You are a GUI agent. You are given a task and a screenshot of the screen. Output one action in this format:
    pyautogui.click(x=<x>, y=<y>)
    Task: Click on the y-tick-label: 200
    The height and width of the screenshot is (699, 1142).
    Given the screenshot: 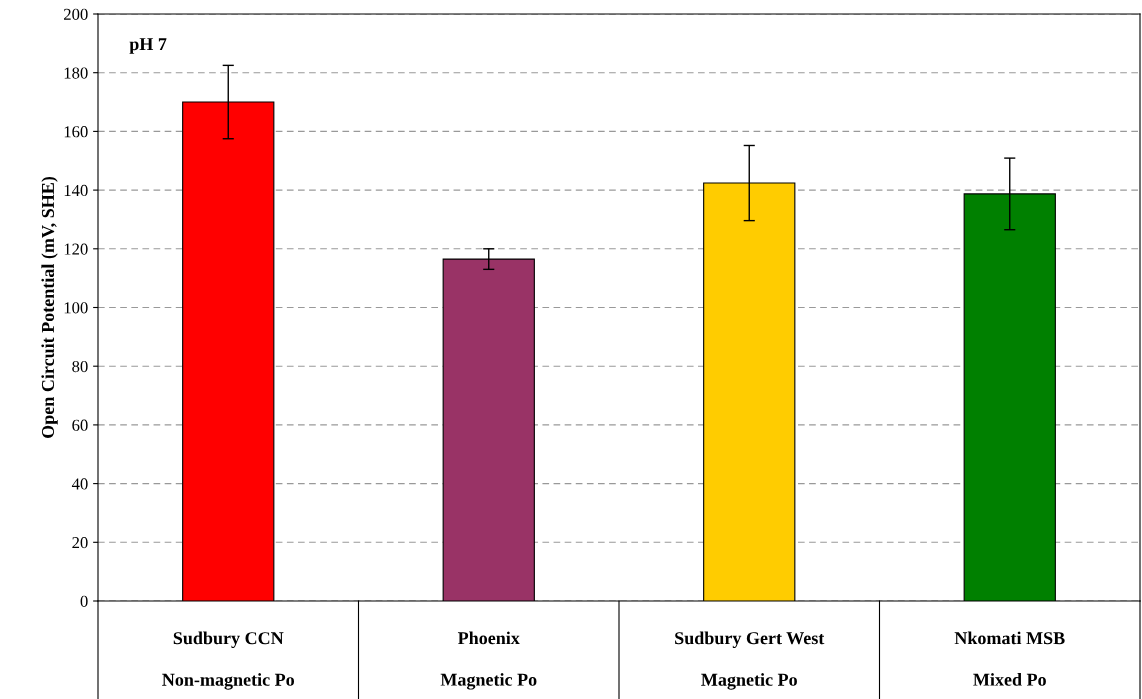 What is the action you would take?
    pyautogui.click(x=76, y=14)
    